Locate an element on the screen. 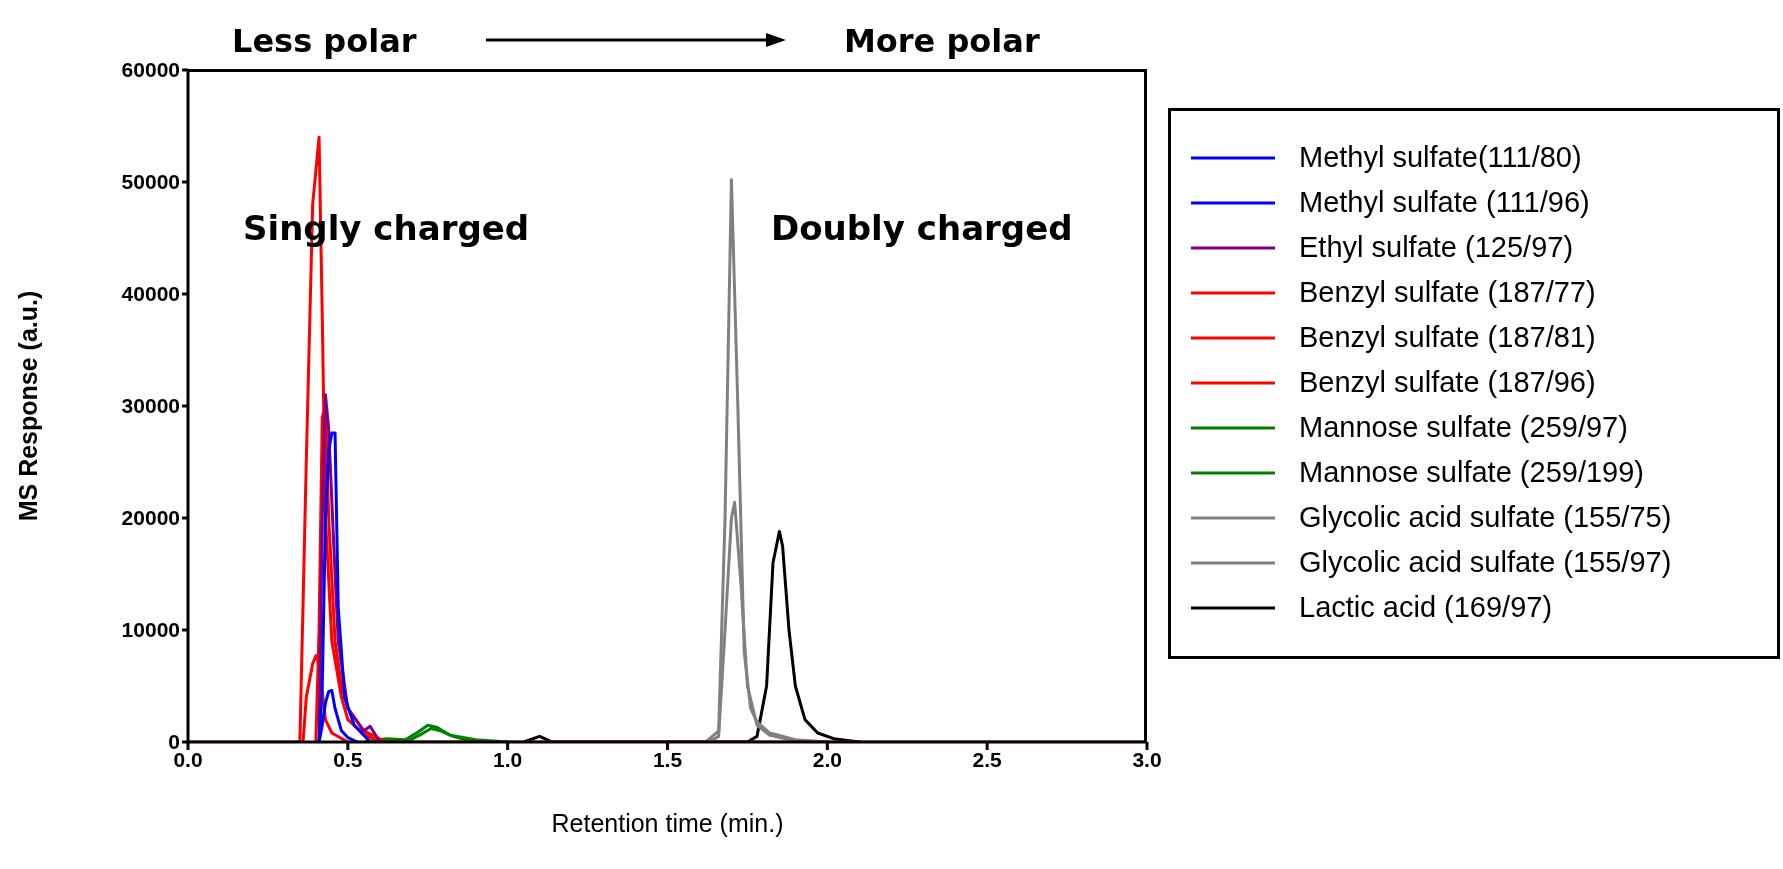 The width and height of the screenshot is (1783, 869). x-tick-label: 0.5 is located at coordinates (348, 759).